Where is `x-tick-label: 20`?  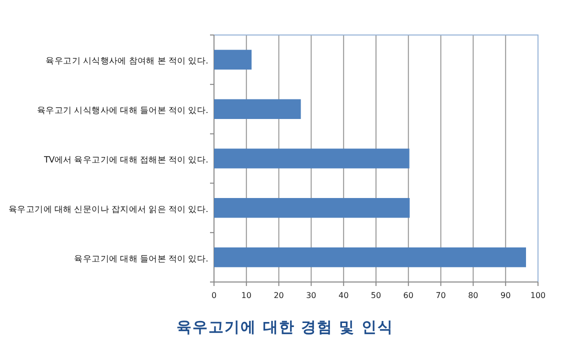 x-tick-label: 20 is located at coordinates (279, 295).